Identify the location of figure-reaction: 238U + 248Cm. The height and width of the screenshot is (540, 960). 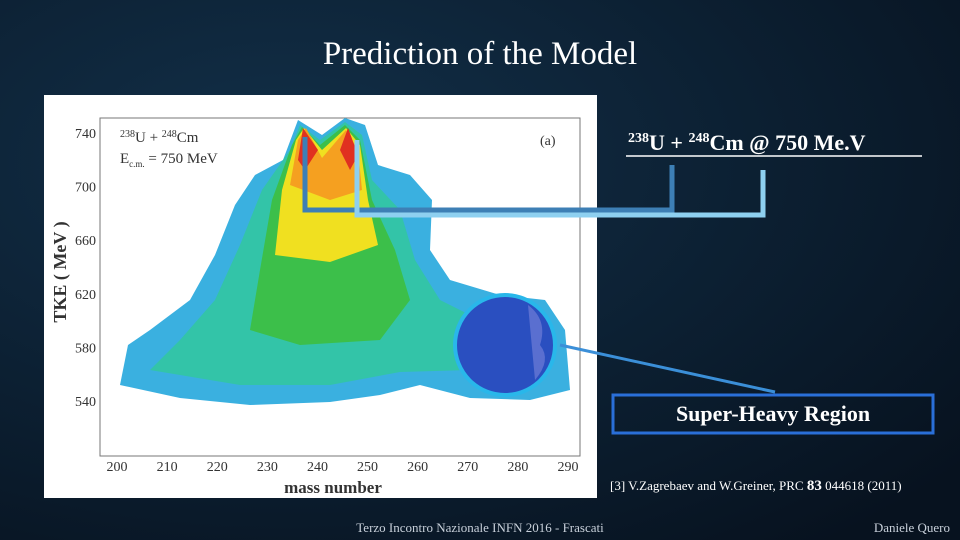
(159, 137).